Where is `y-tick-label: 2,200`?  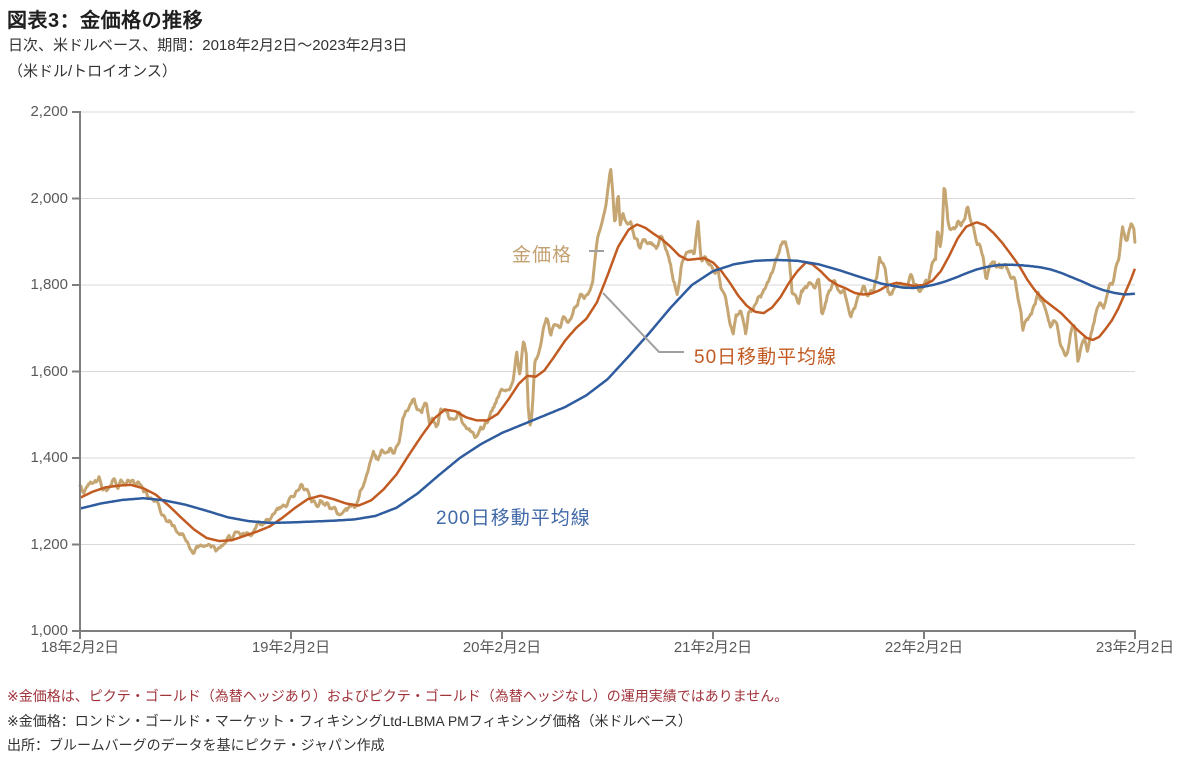 y-tick-label: 2,200 is located at coordinates (49, 111).